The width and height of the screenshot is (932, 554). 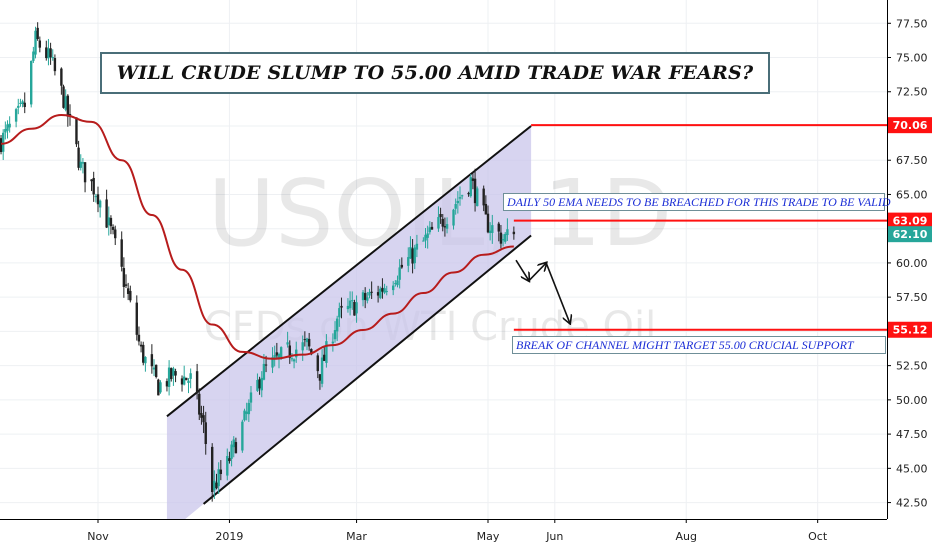 I want to click on level-tag-label: 70.06, so click(x=910, y=125).